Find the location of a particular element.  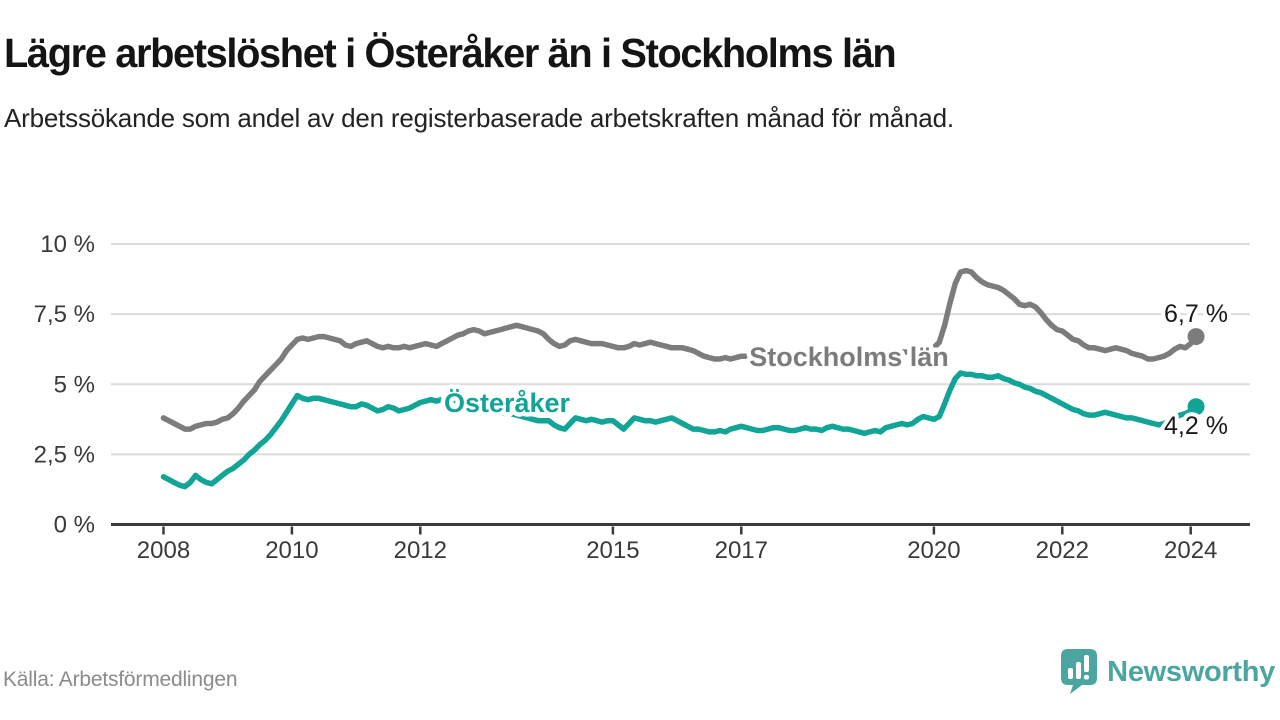

y-axis-tick-label: 7,5 % is located at coordinates (64, 314).